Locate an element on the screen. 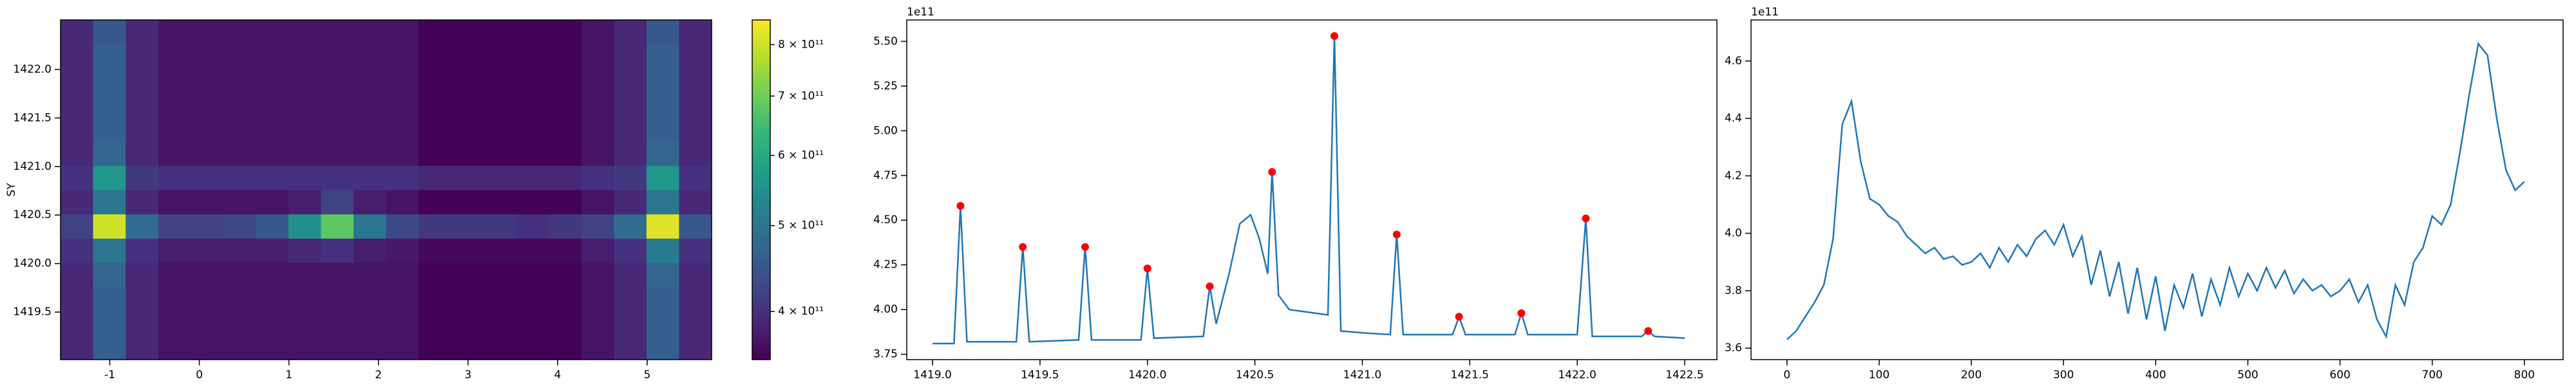  colorbar-tick-label: 6 × 10¹¹ is located at coordinates (801, 155).